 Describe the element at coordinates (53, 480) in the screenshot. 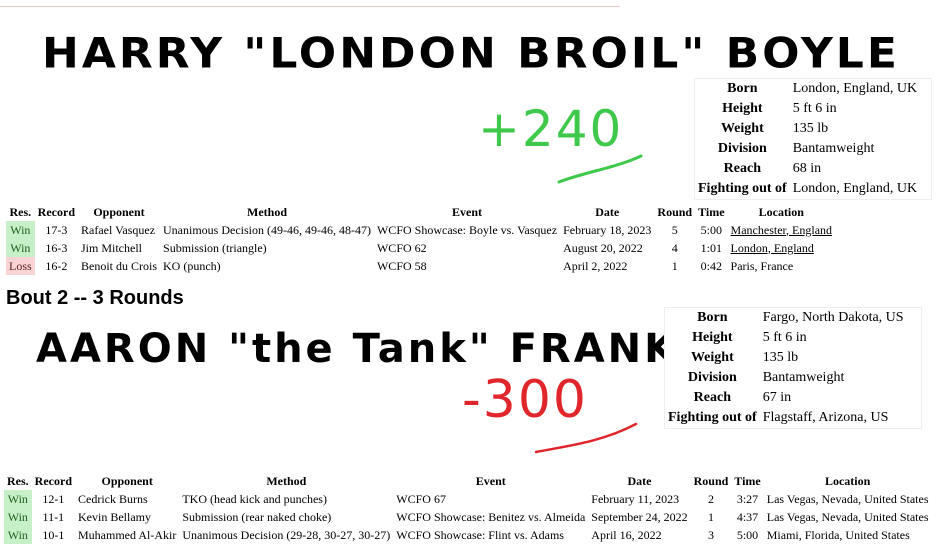

I see `column-header-record: Record` at that location.